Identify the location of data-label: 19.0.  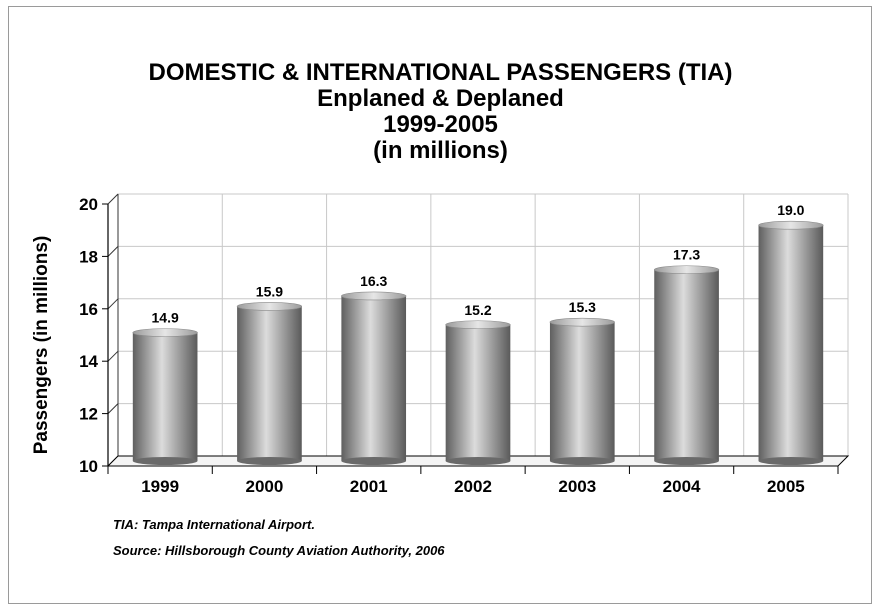
(790, 210).